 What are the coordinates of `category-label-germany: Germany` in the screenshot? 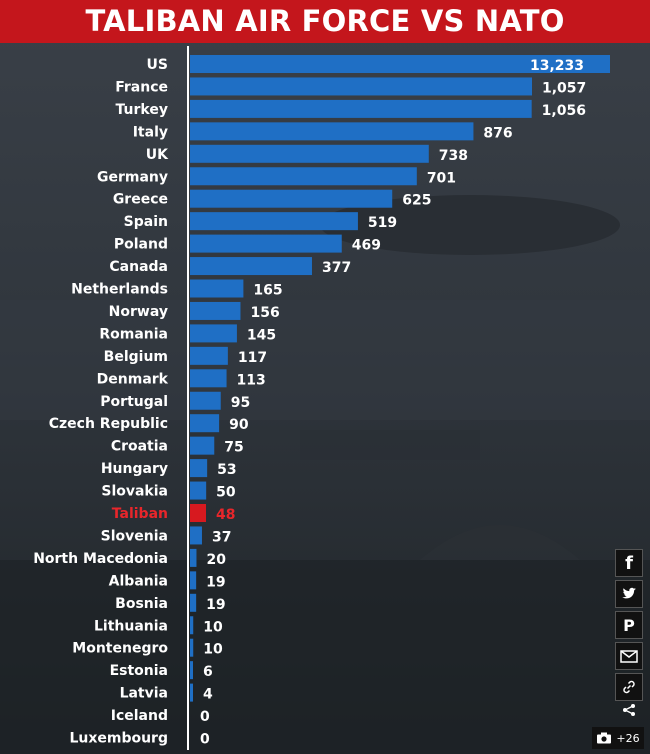 It's located at (132, 177).